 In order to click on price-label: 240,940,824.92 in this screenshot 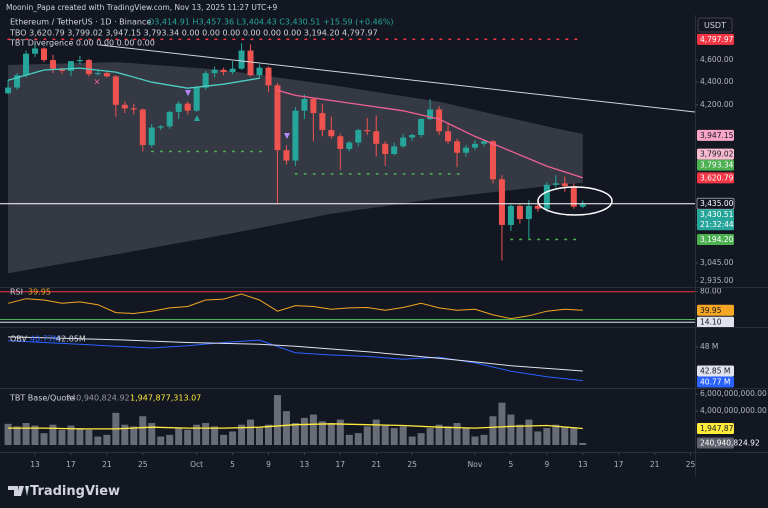, I will do `click(730, 442)`.